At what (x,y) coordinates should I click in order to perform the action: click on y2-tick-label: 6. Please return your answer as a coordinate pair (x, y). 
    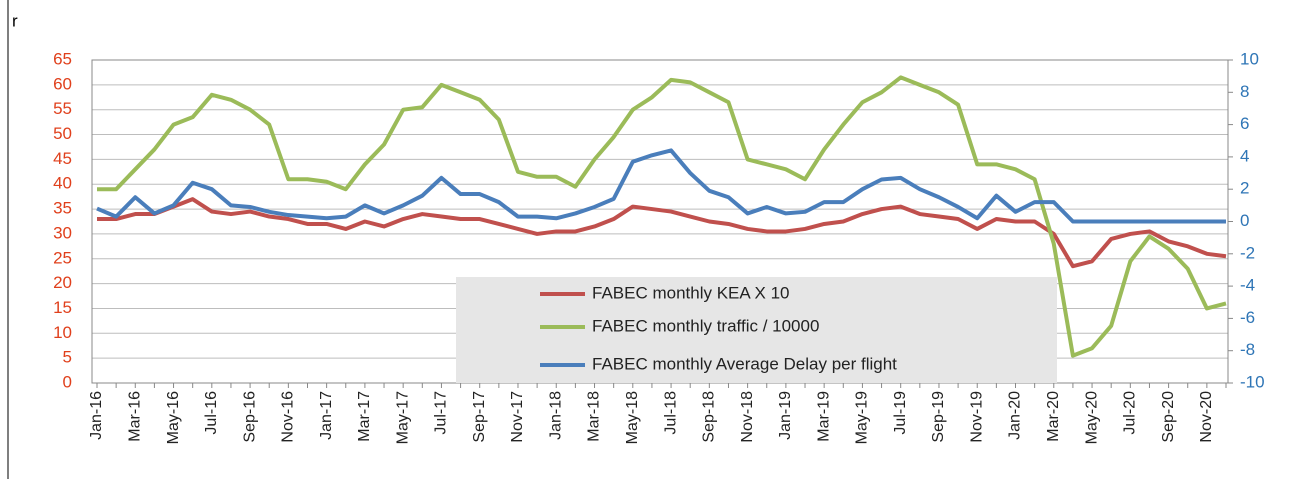
    Looking at the image, I should click on (1244, 123).